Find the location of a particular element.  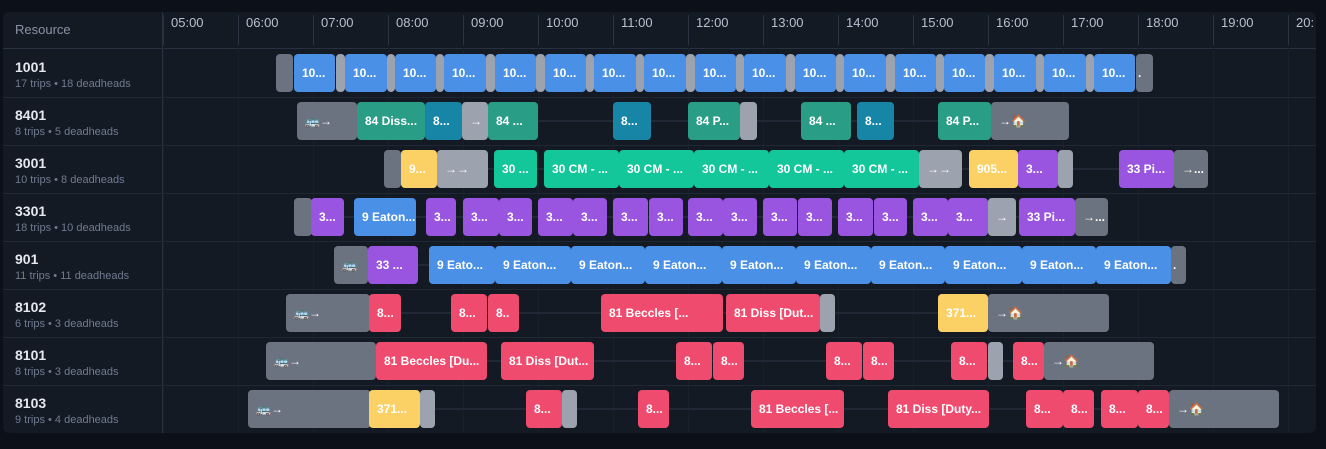

trip-block: 8.. is located at coordinates (503, 313).